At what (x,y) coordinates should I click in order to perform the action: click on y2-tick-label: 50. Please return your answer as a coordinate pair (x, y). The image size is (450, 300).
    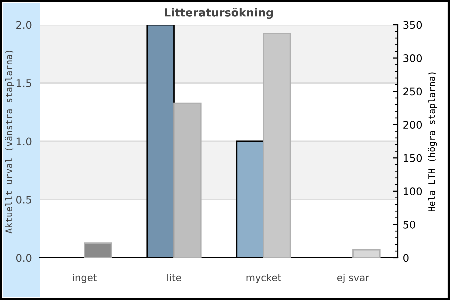
    Looking at the image, I should click on (410, 224).